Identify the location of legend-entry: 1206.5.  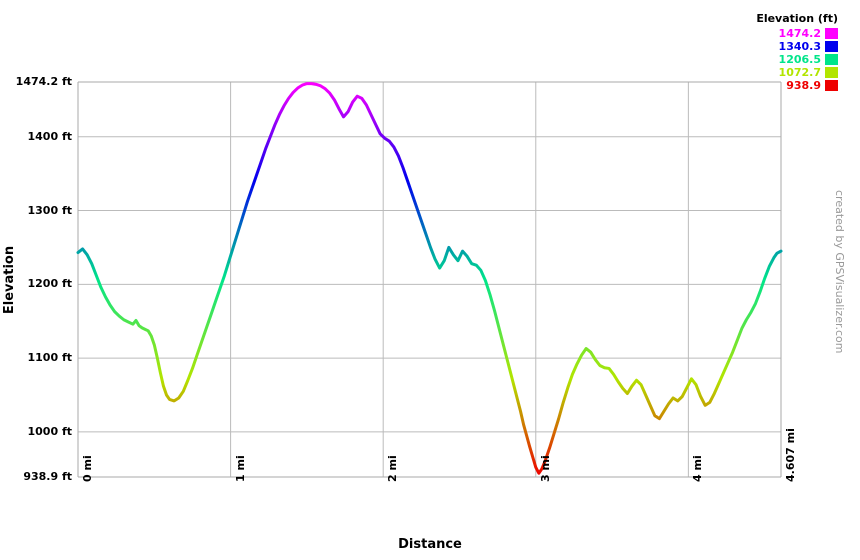
(797, 59).